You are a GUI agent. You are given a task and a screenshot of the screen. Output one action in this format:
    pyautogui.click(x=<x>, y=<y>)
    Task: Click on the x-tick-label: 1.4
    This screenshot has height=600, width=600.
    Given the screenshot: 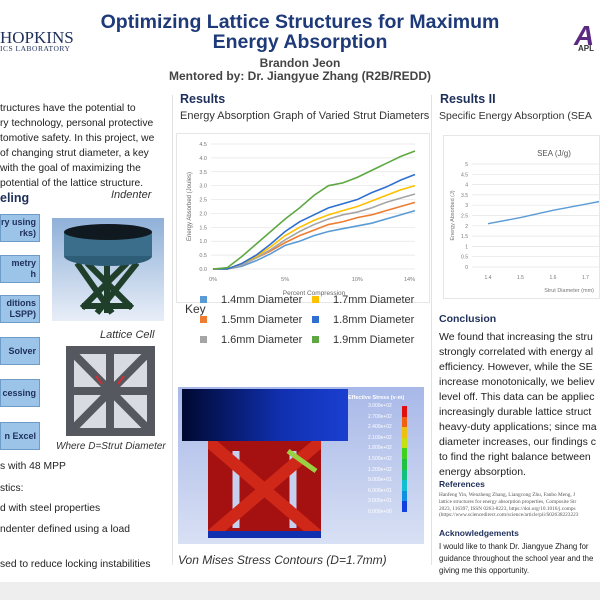 What is the action you would take?
    pyautogui.click(x=488, y=278)
    